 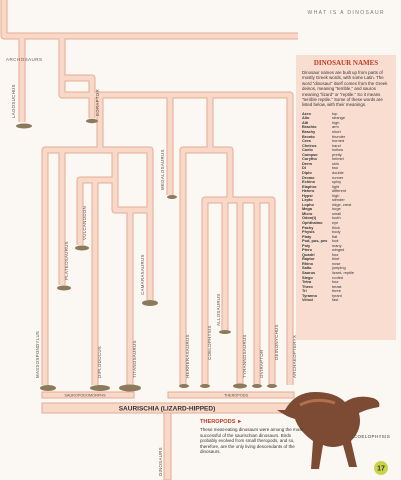 I want to click on root-label: ARCHOSAURS, so click(x=24, y=59).